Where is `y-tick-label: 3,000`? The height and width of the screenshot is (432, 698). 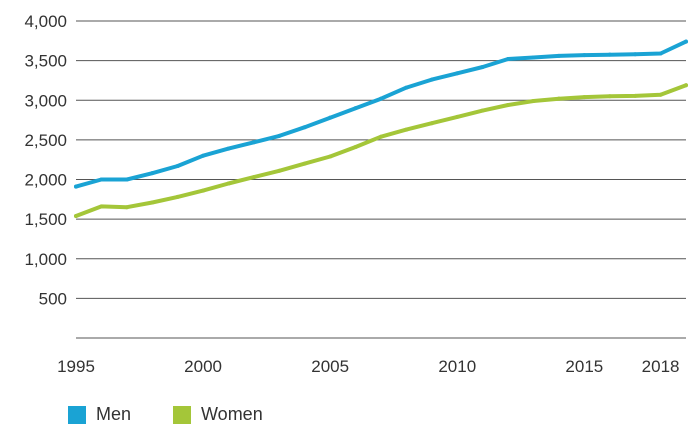 y-tick-label: 3,000 is located at coordinates (45, 100).